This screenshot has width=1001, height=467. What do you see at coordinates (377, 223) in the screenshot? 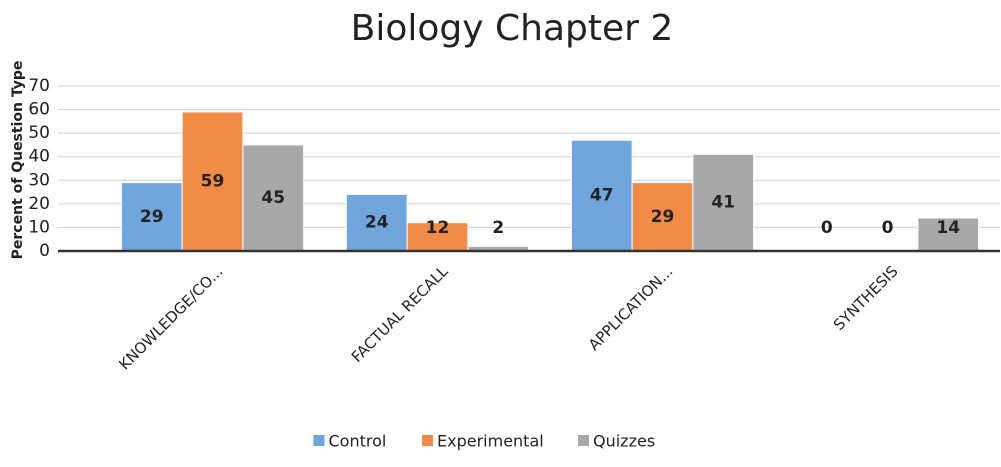
I see `data-label: 24` at bounding box center [377, 223].